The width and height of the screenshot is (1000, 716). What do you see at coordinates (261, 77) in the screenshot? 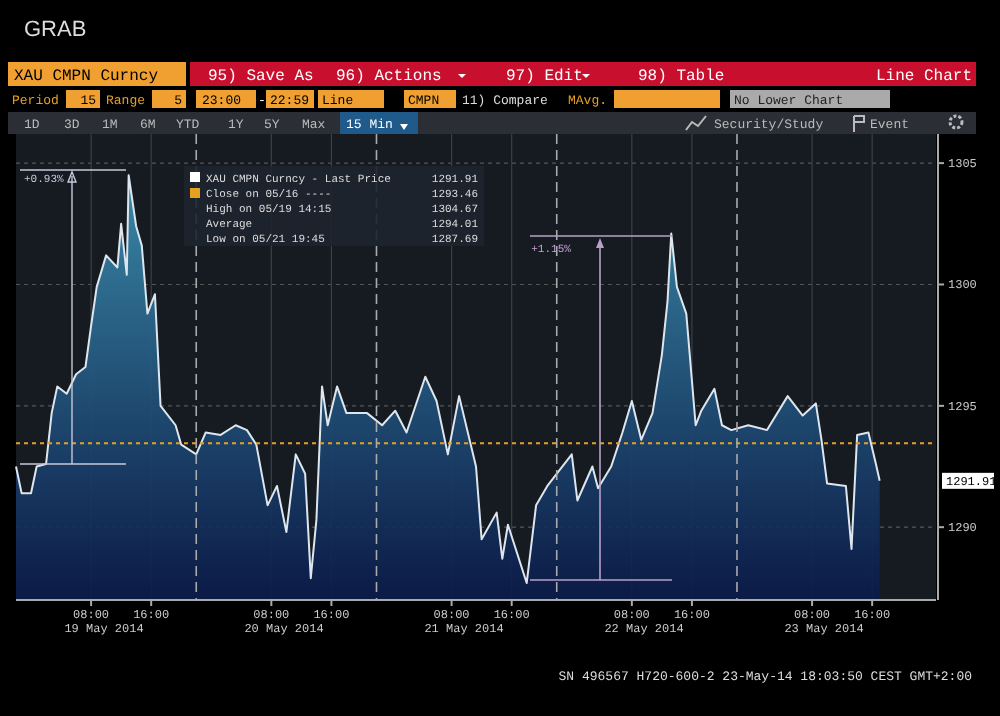
I see `text: 95) Save As` at bounding box center [261, 77].